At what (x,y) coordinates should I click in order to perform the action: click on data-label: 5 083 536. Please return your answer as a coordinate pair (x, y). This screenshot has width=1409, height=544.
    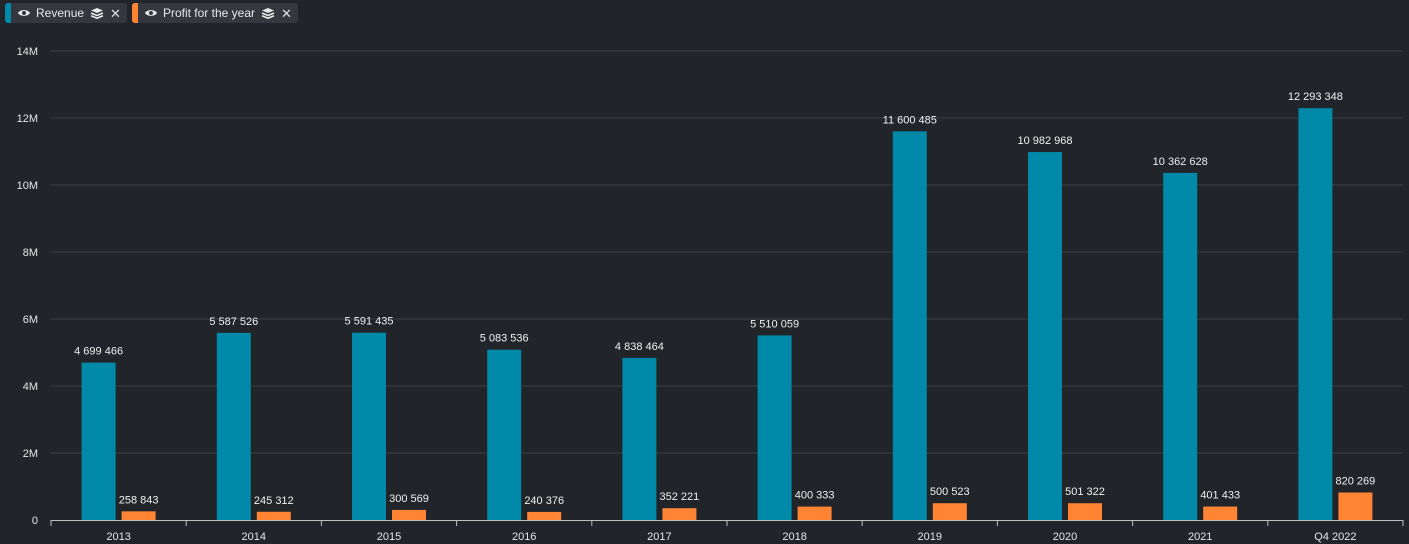
    Looking at the image, I should click on (504, 339).